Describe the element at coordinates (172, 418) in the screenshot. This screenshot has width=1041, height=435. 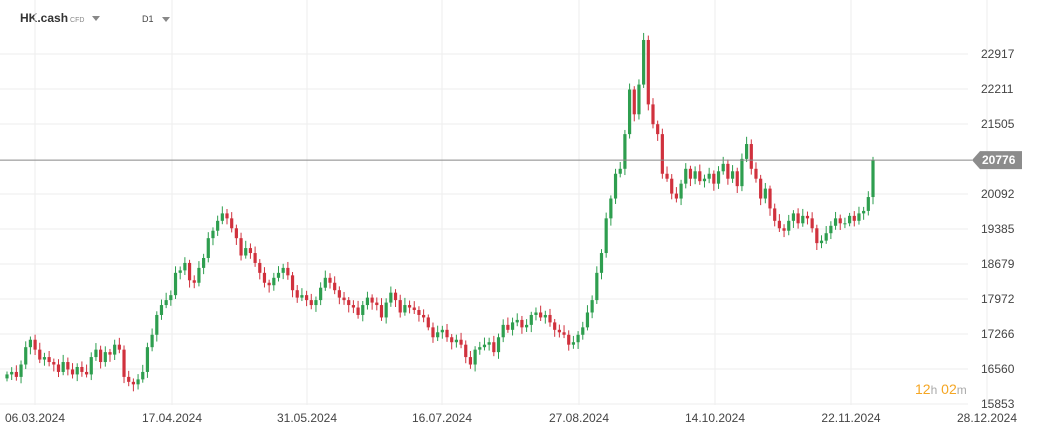
I see `x-tick-label: 17.04.2024` at that location.